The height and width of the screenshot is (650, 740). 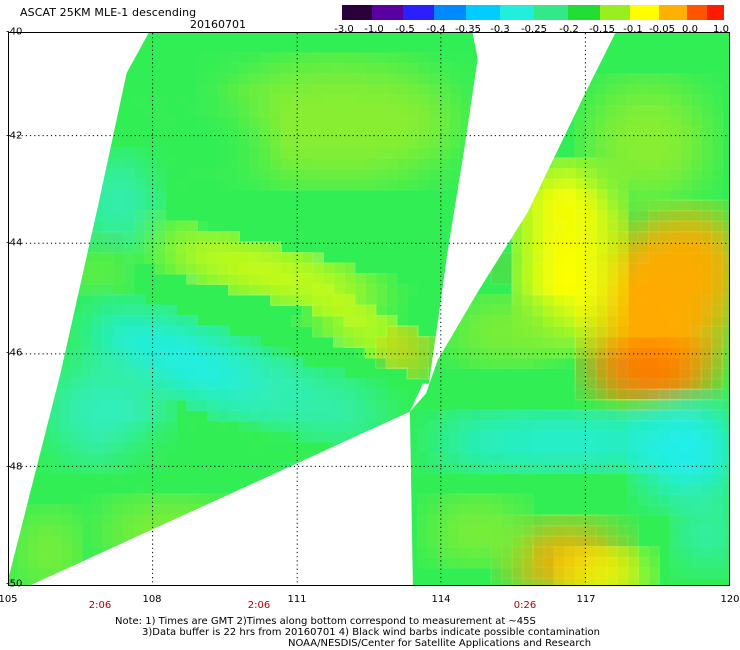 What do you see at coordinates (344, 29) in the screenshot?
I see `colorbar-label: -3.0` at bounding box center [344, 29].